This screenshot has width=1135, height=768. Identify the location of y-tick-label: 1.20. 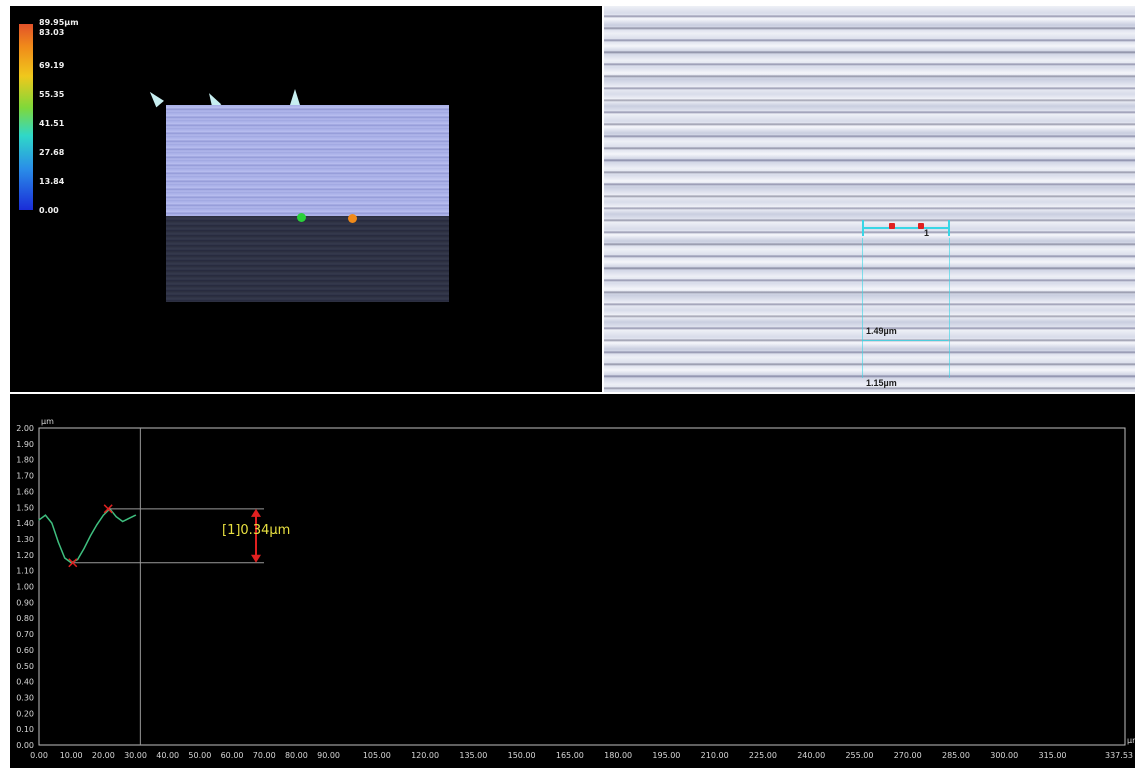
(25, 555).